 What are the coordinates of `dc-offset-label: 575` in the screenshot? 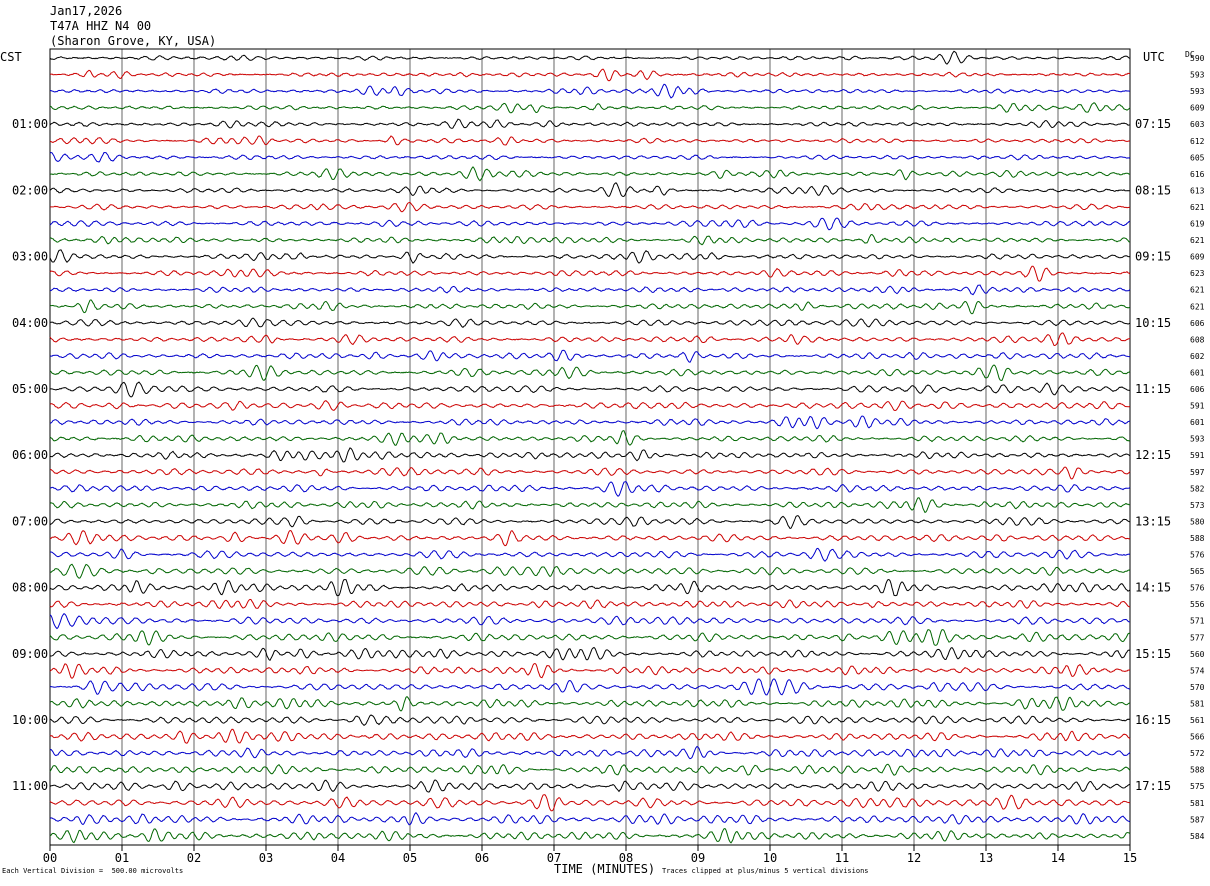 It's located at (1197, 786).